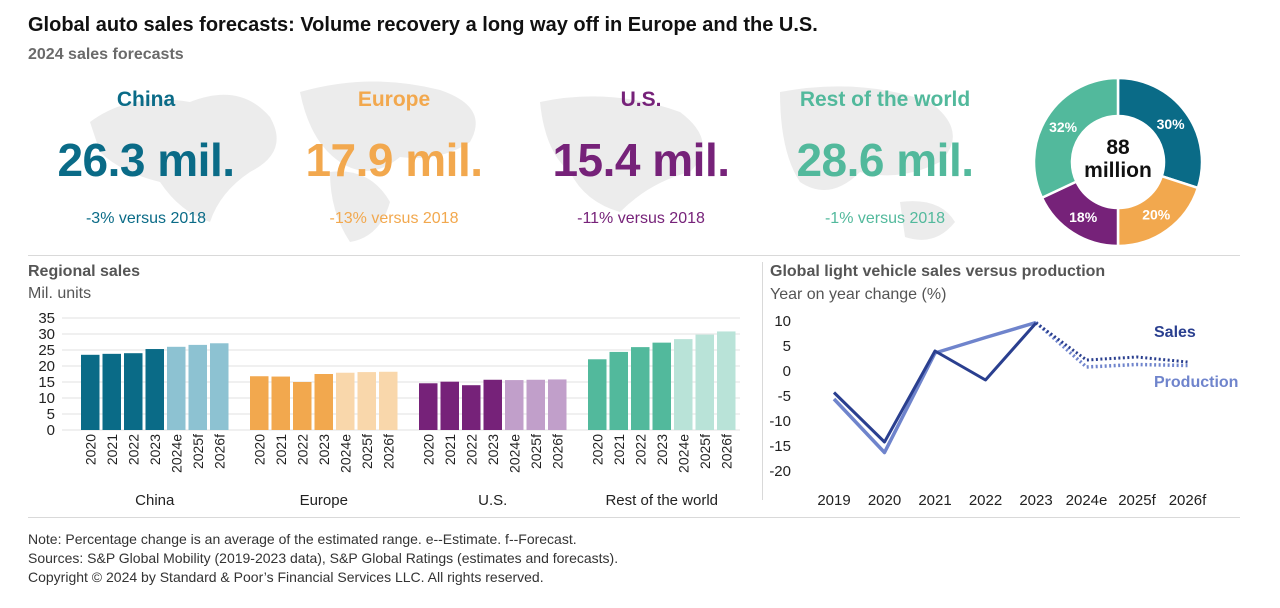  Describe the element at coordinates (84, 271) in the screenshot. I see `regional-title: Regional sales` at that location.